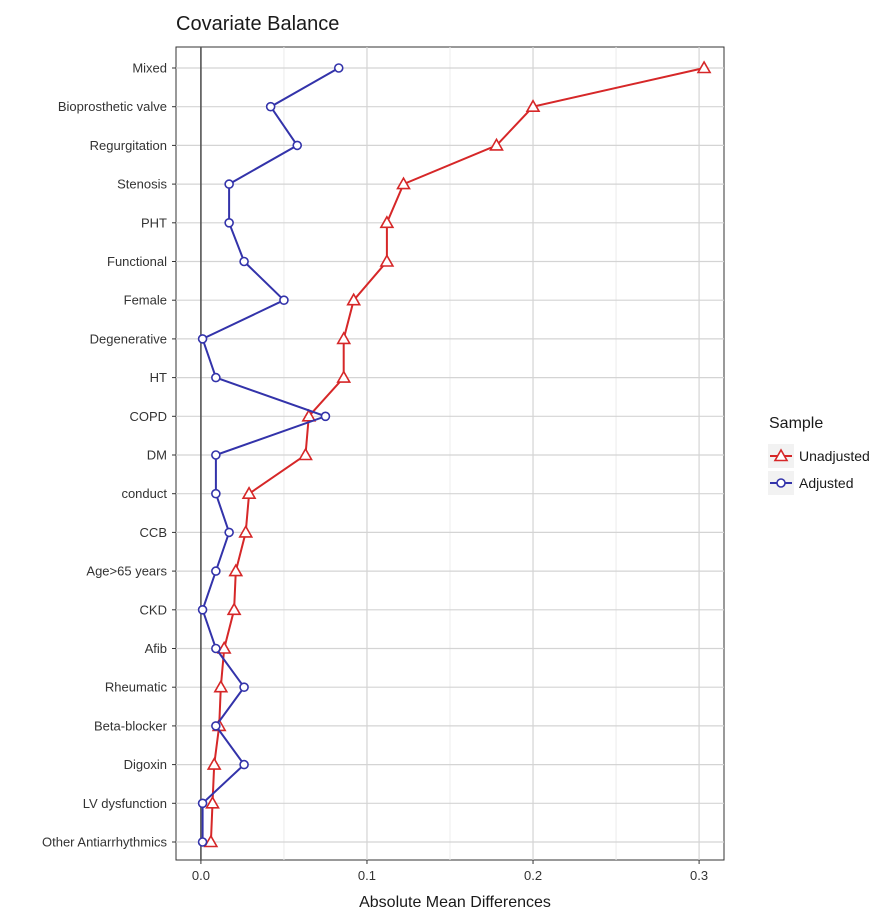 The width and height of the screenshot is (895, 913). Describe the element at coordinates (145, 764) in the screenshot. I see `y-tick-label: Digoxin` at that location.